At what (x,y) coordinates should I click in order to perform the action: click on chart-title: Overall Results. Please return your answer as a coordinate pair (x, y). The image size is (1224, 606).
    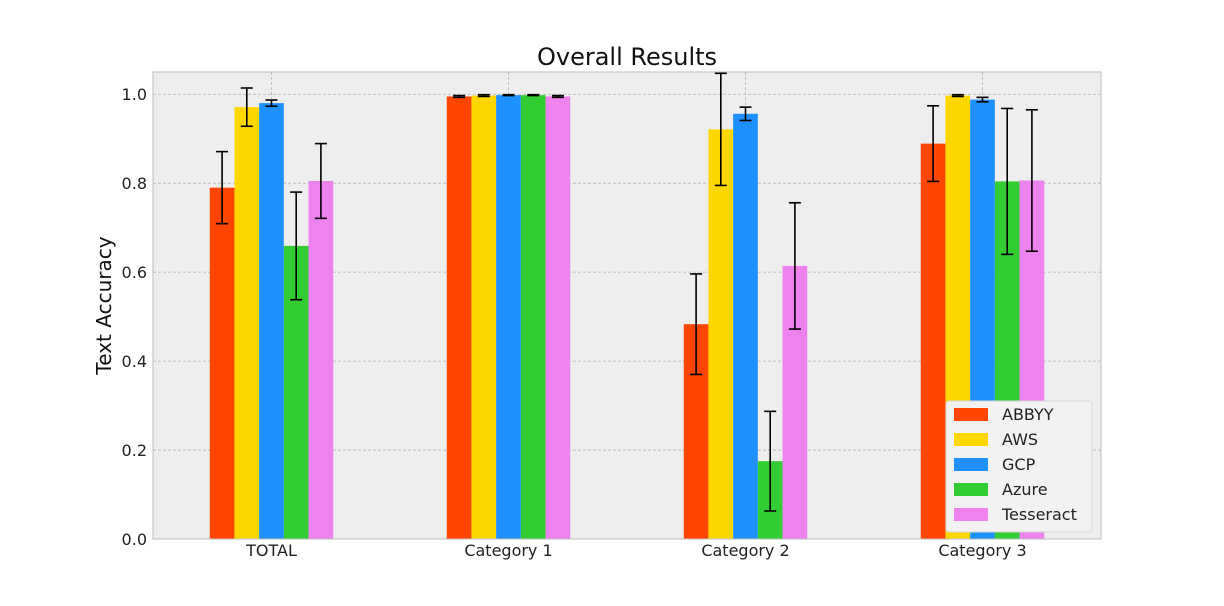
    Looking at the image, I should click on (627, 57).